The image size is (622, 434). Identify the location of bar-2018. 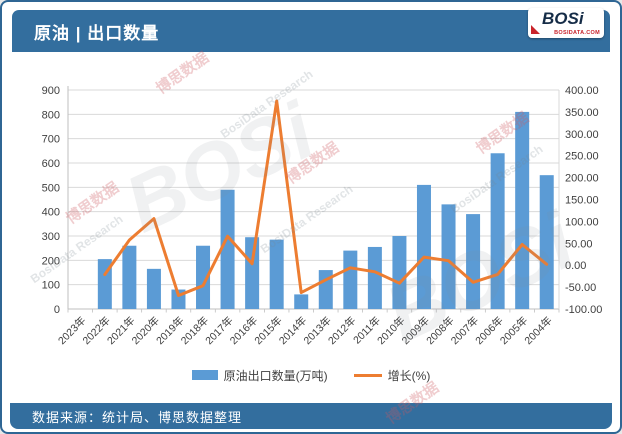
(203, 277).